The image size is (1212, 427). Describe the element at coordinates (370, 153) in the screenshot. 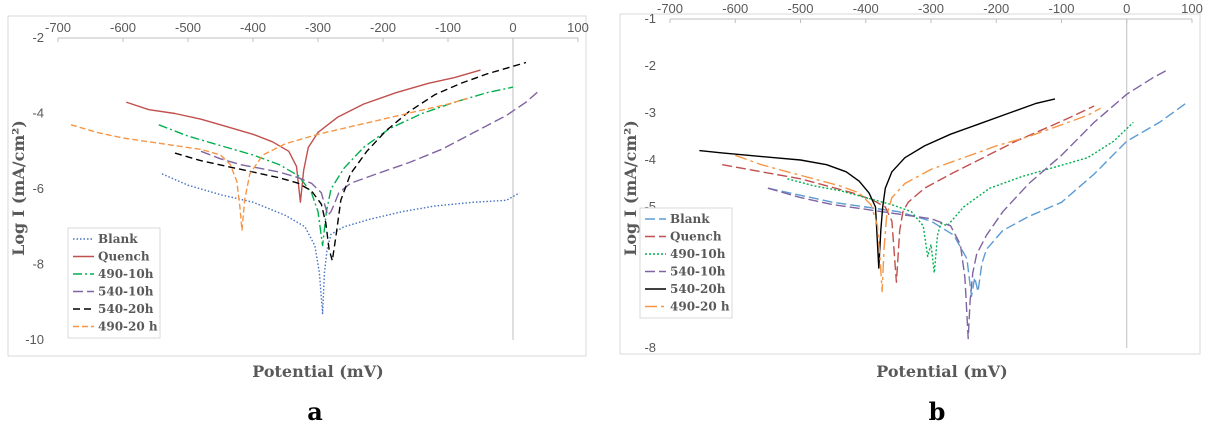

I see `series-line-540-10h` at that location.